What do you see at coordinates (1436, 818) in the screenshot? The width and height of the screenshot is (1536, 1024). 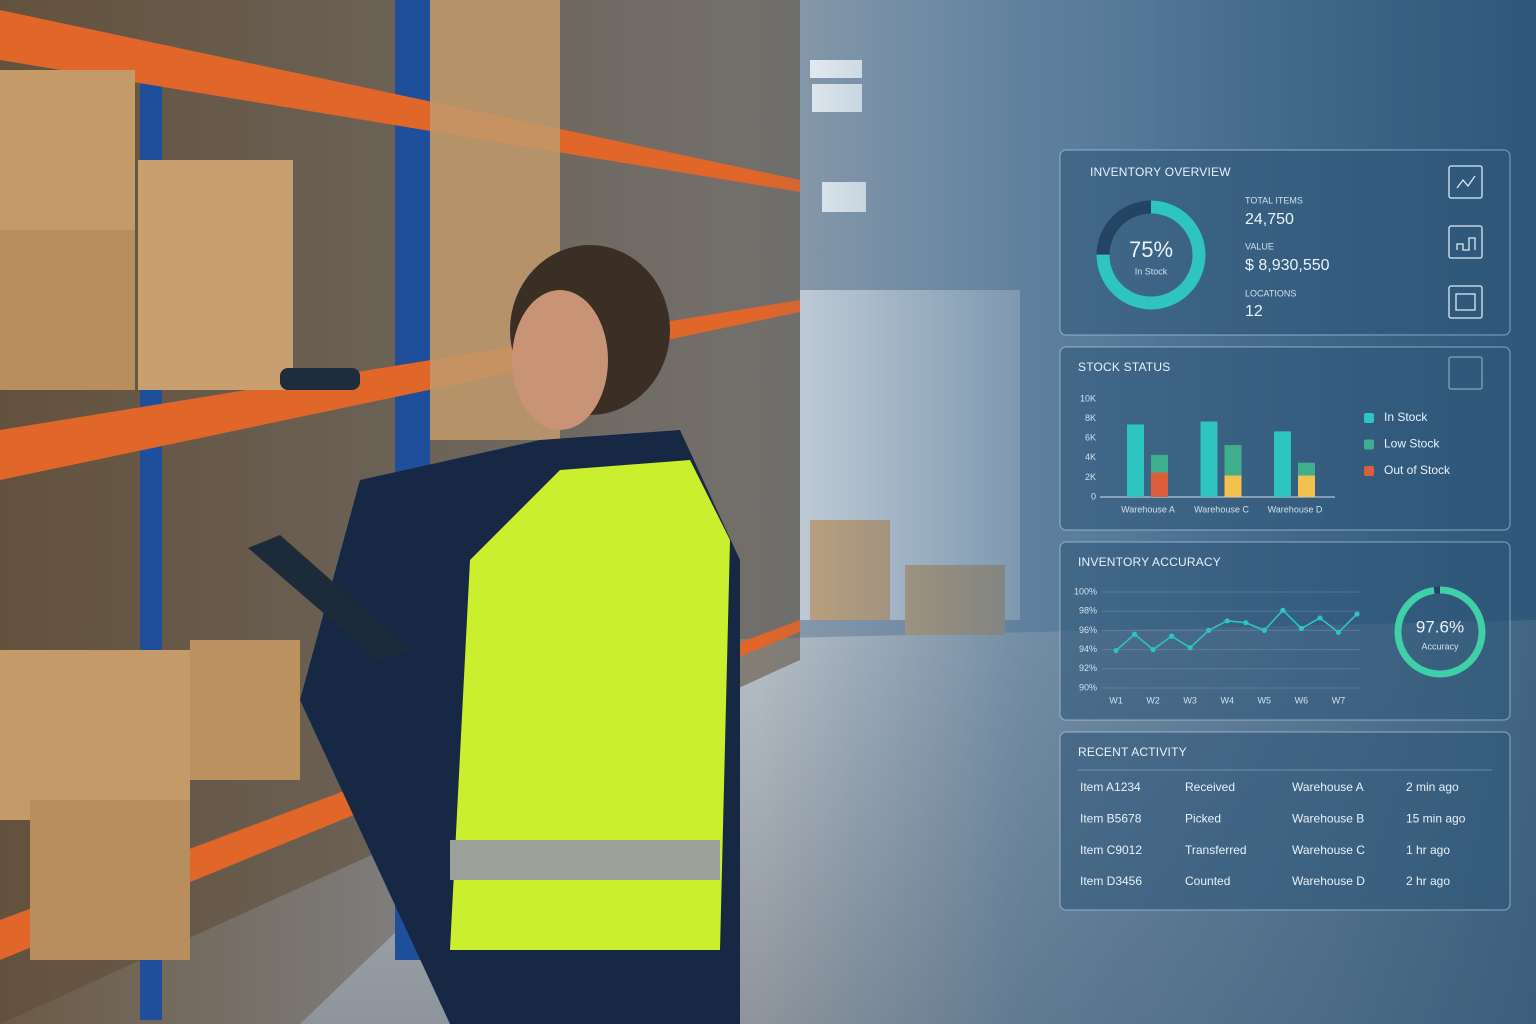 I see `table-cell: 15 min ago` at bounding box center [1436, 818].